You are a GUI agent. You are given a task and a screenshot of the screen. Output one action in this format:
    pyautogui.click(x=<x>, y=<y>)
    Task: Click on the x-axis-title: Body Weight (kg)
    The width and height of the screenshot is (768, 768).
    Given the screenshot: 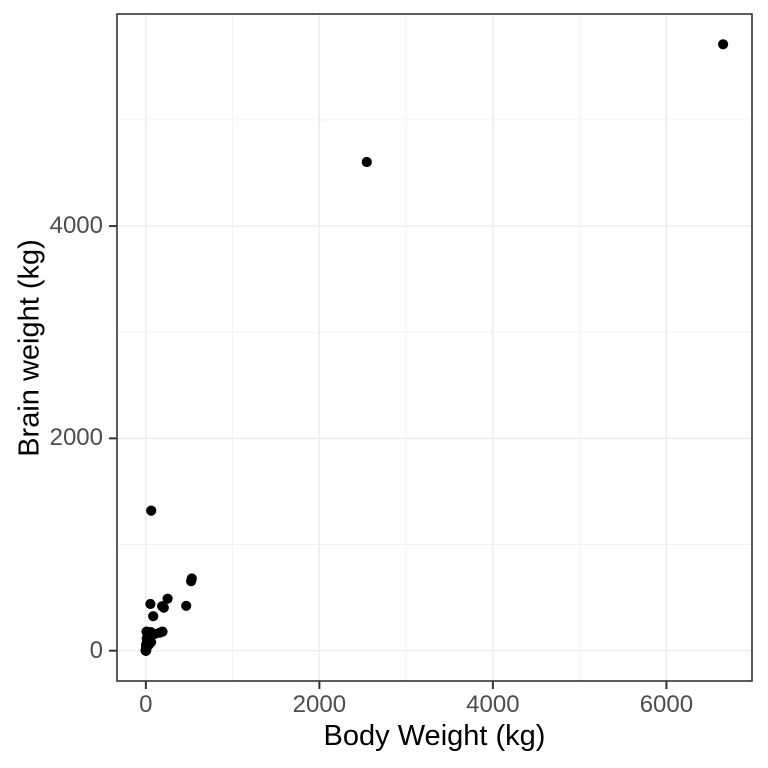 What is the action you would take?
    pyautogui.click(x=434, y=736)
    